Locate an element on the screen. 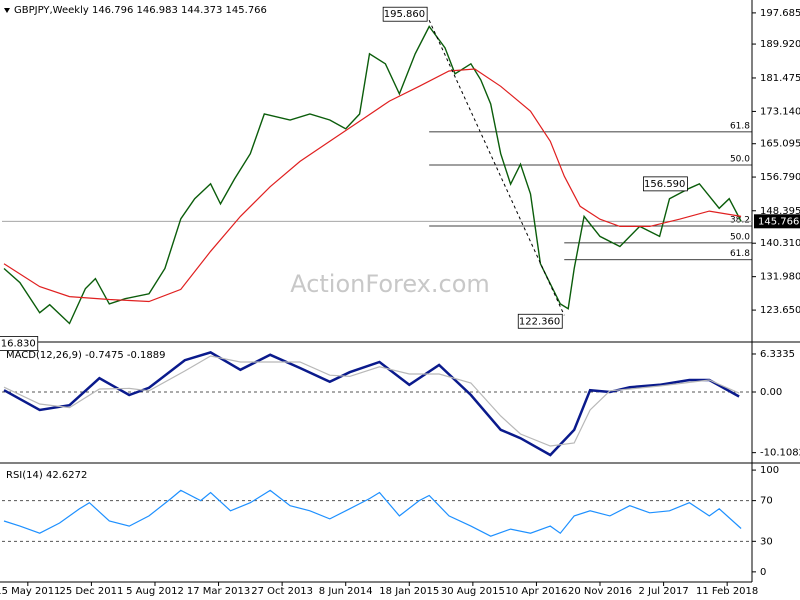 The height and width of the screenshot is (600, 800). current-price-label: 145.766 is located at coordinates (778, 221).